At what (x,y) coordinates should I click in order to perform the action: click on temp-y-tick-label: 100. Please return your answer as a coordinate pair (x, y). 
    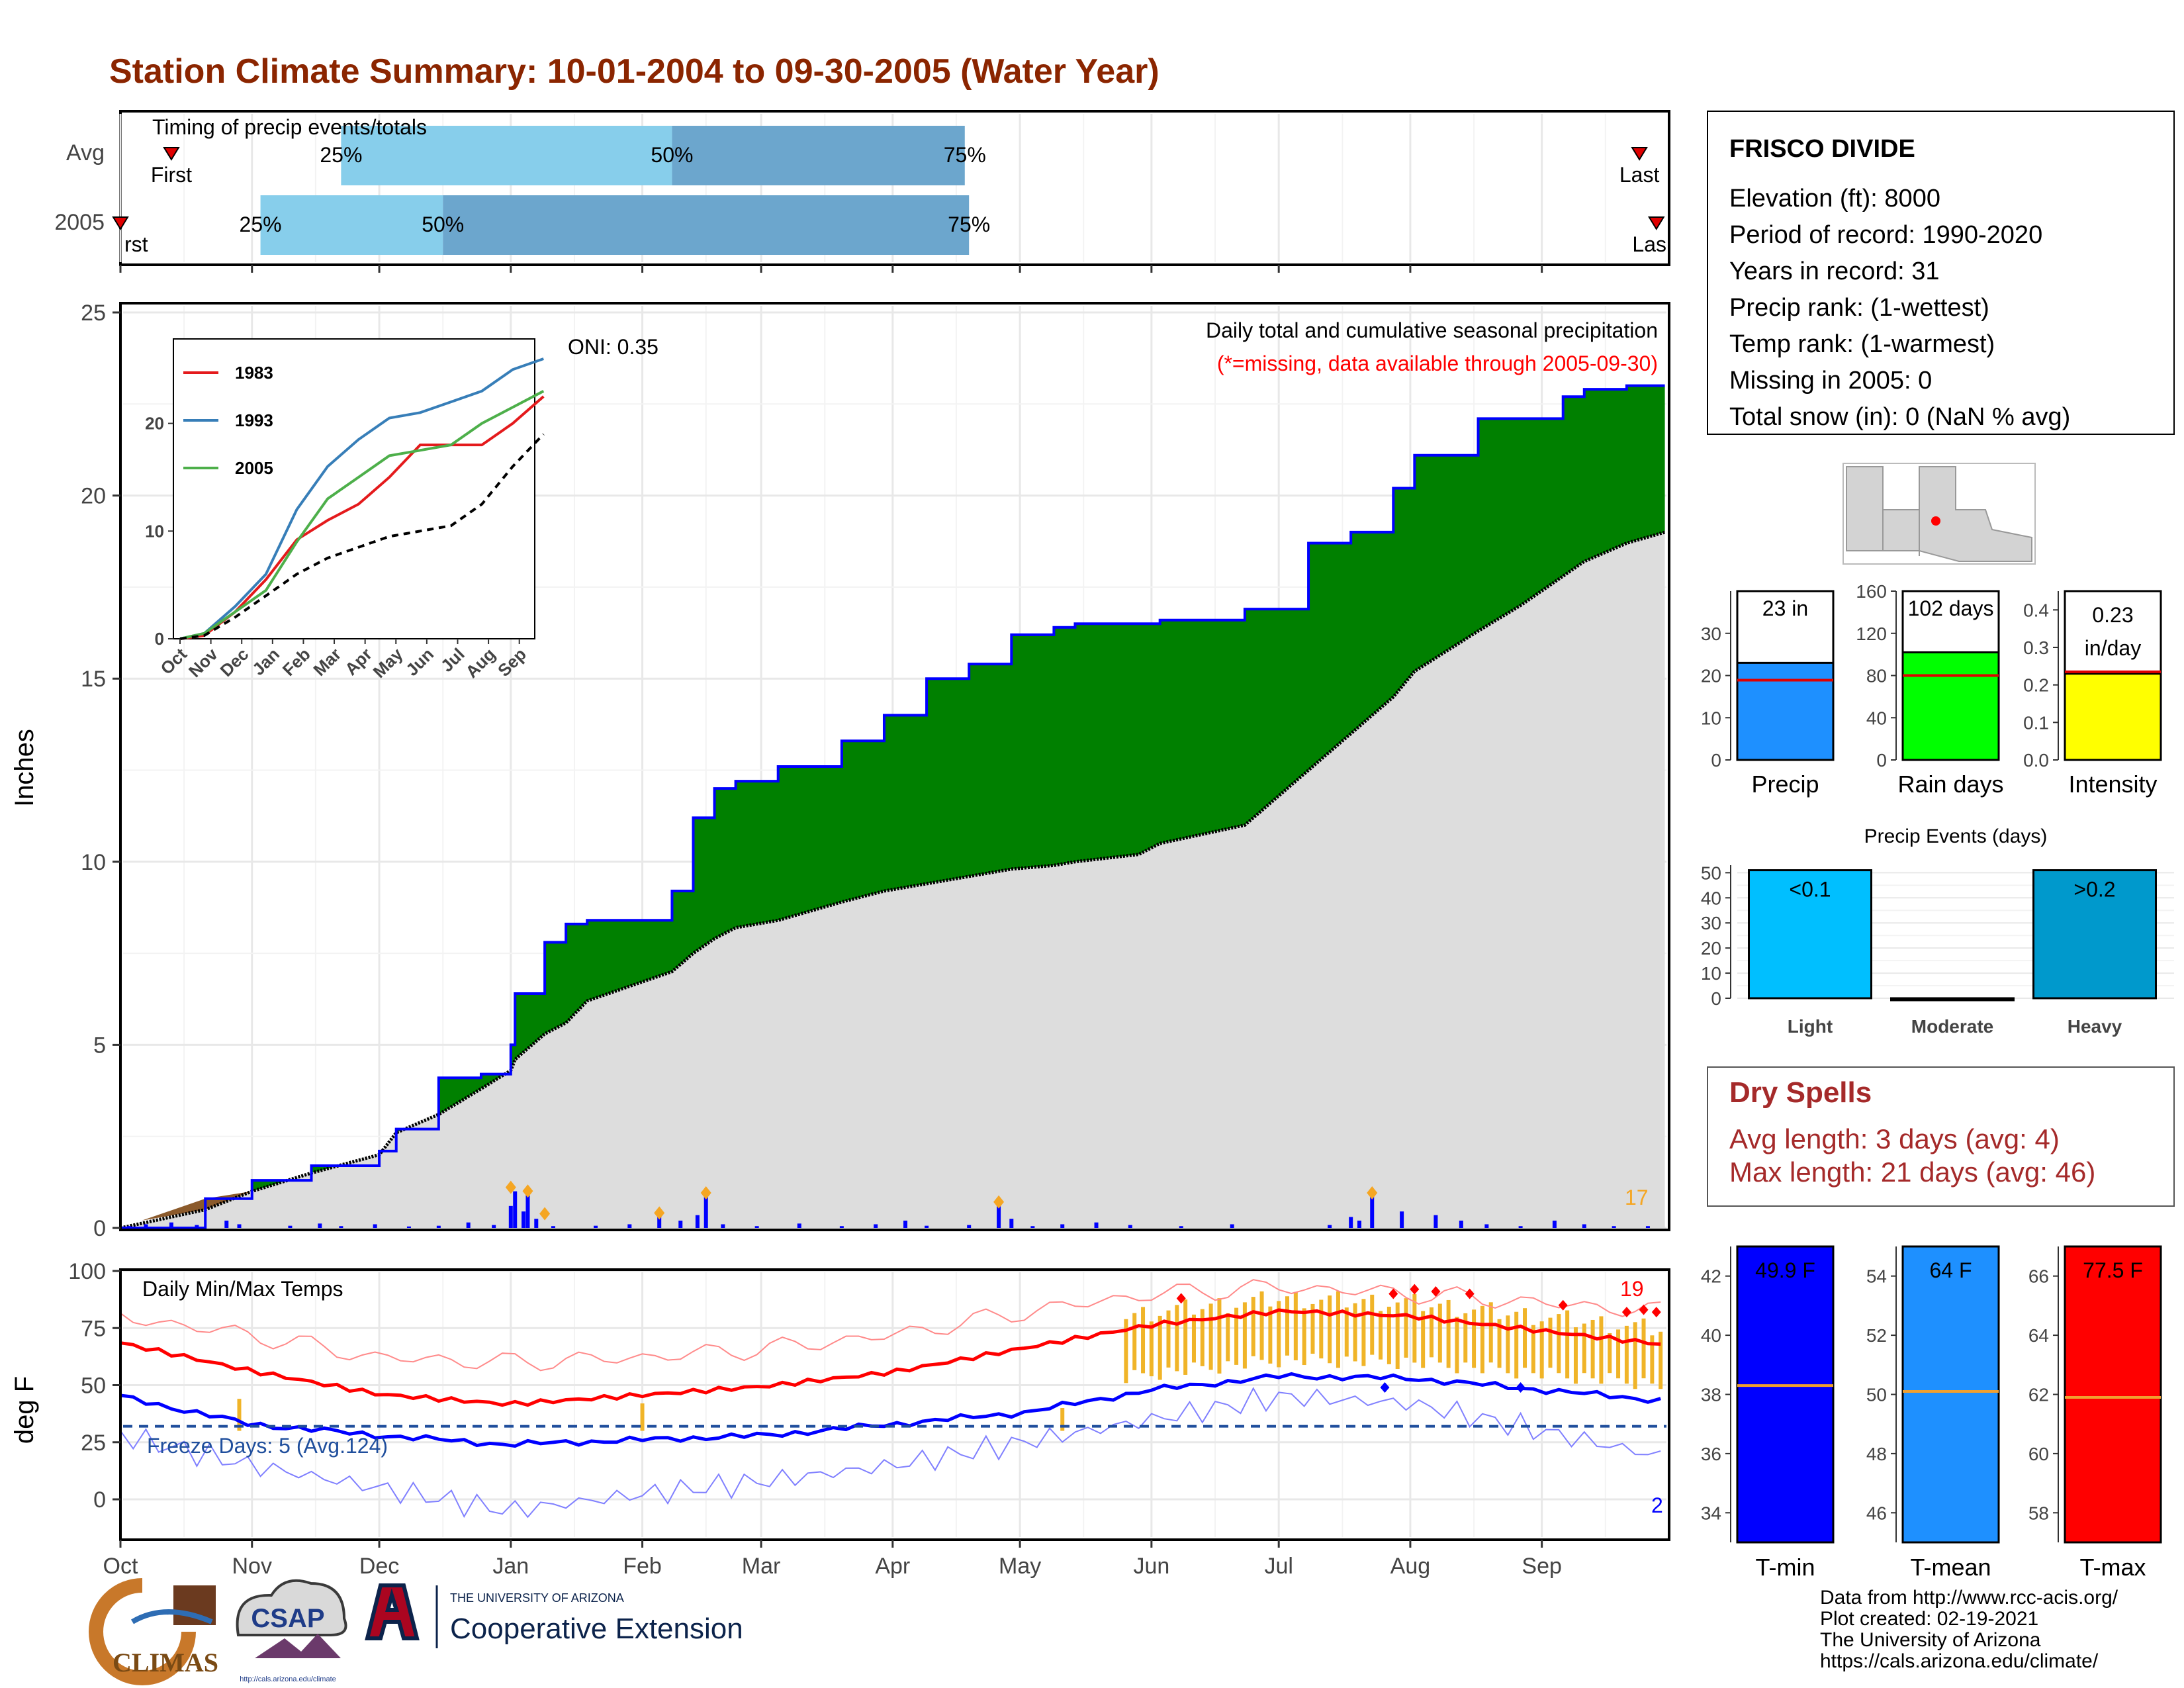
    Looking at the image, I should click on (87, 1271).